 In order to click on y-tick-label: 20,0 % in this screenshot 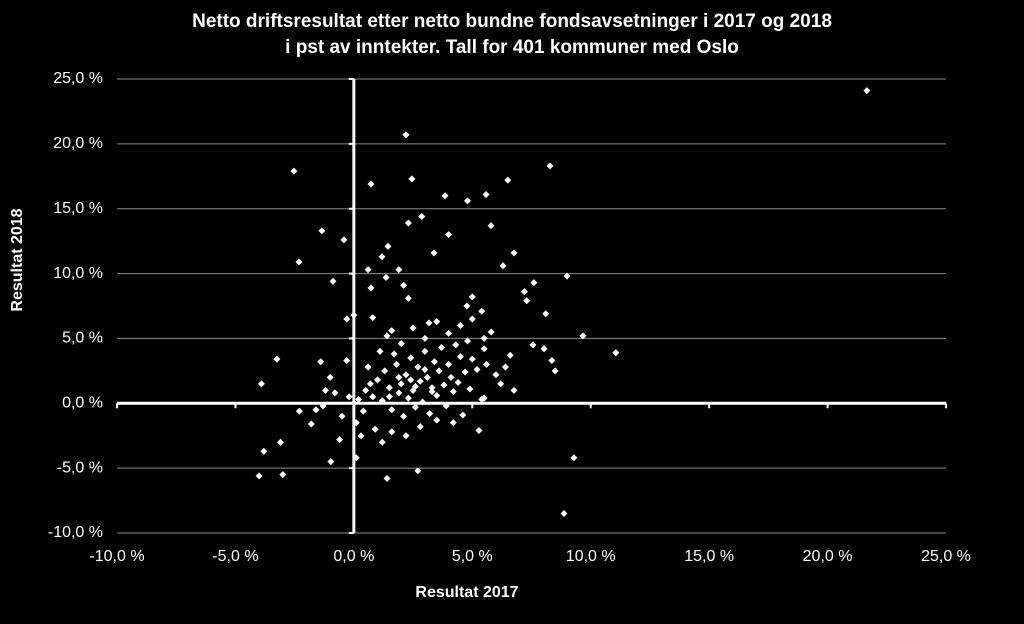, I will do `click(78, 143)`.